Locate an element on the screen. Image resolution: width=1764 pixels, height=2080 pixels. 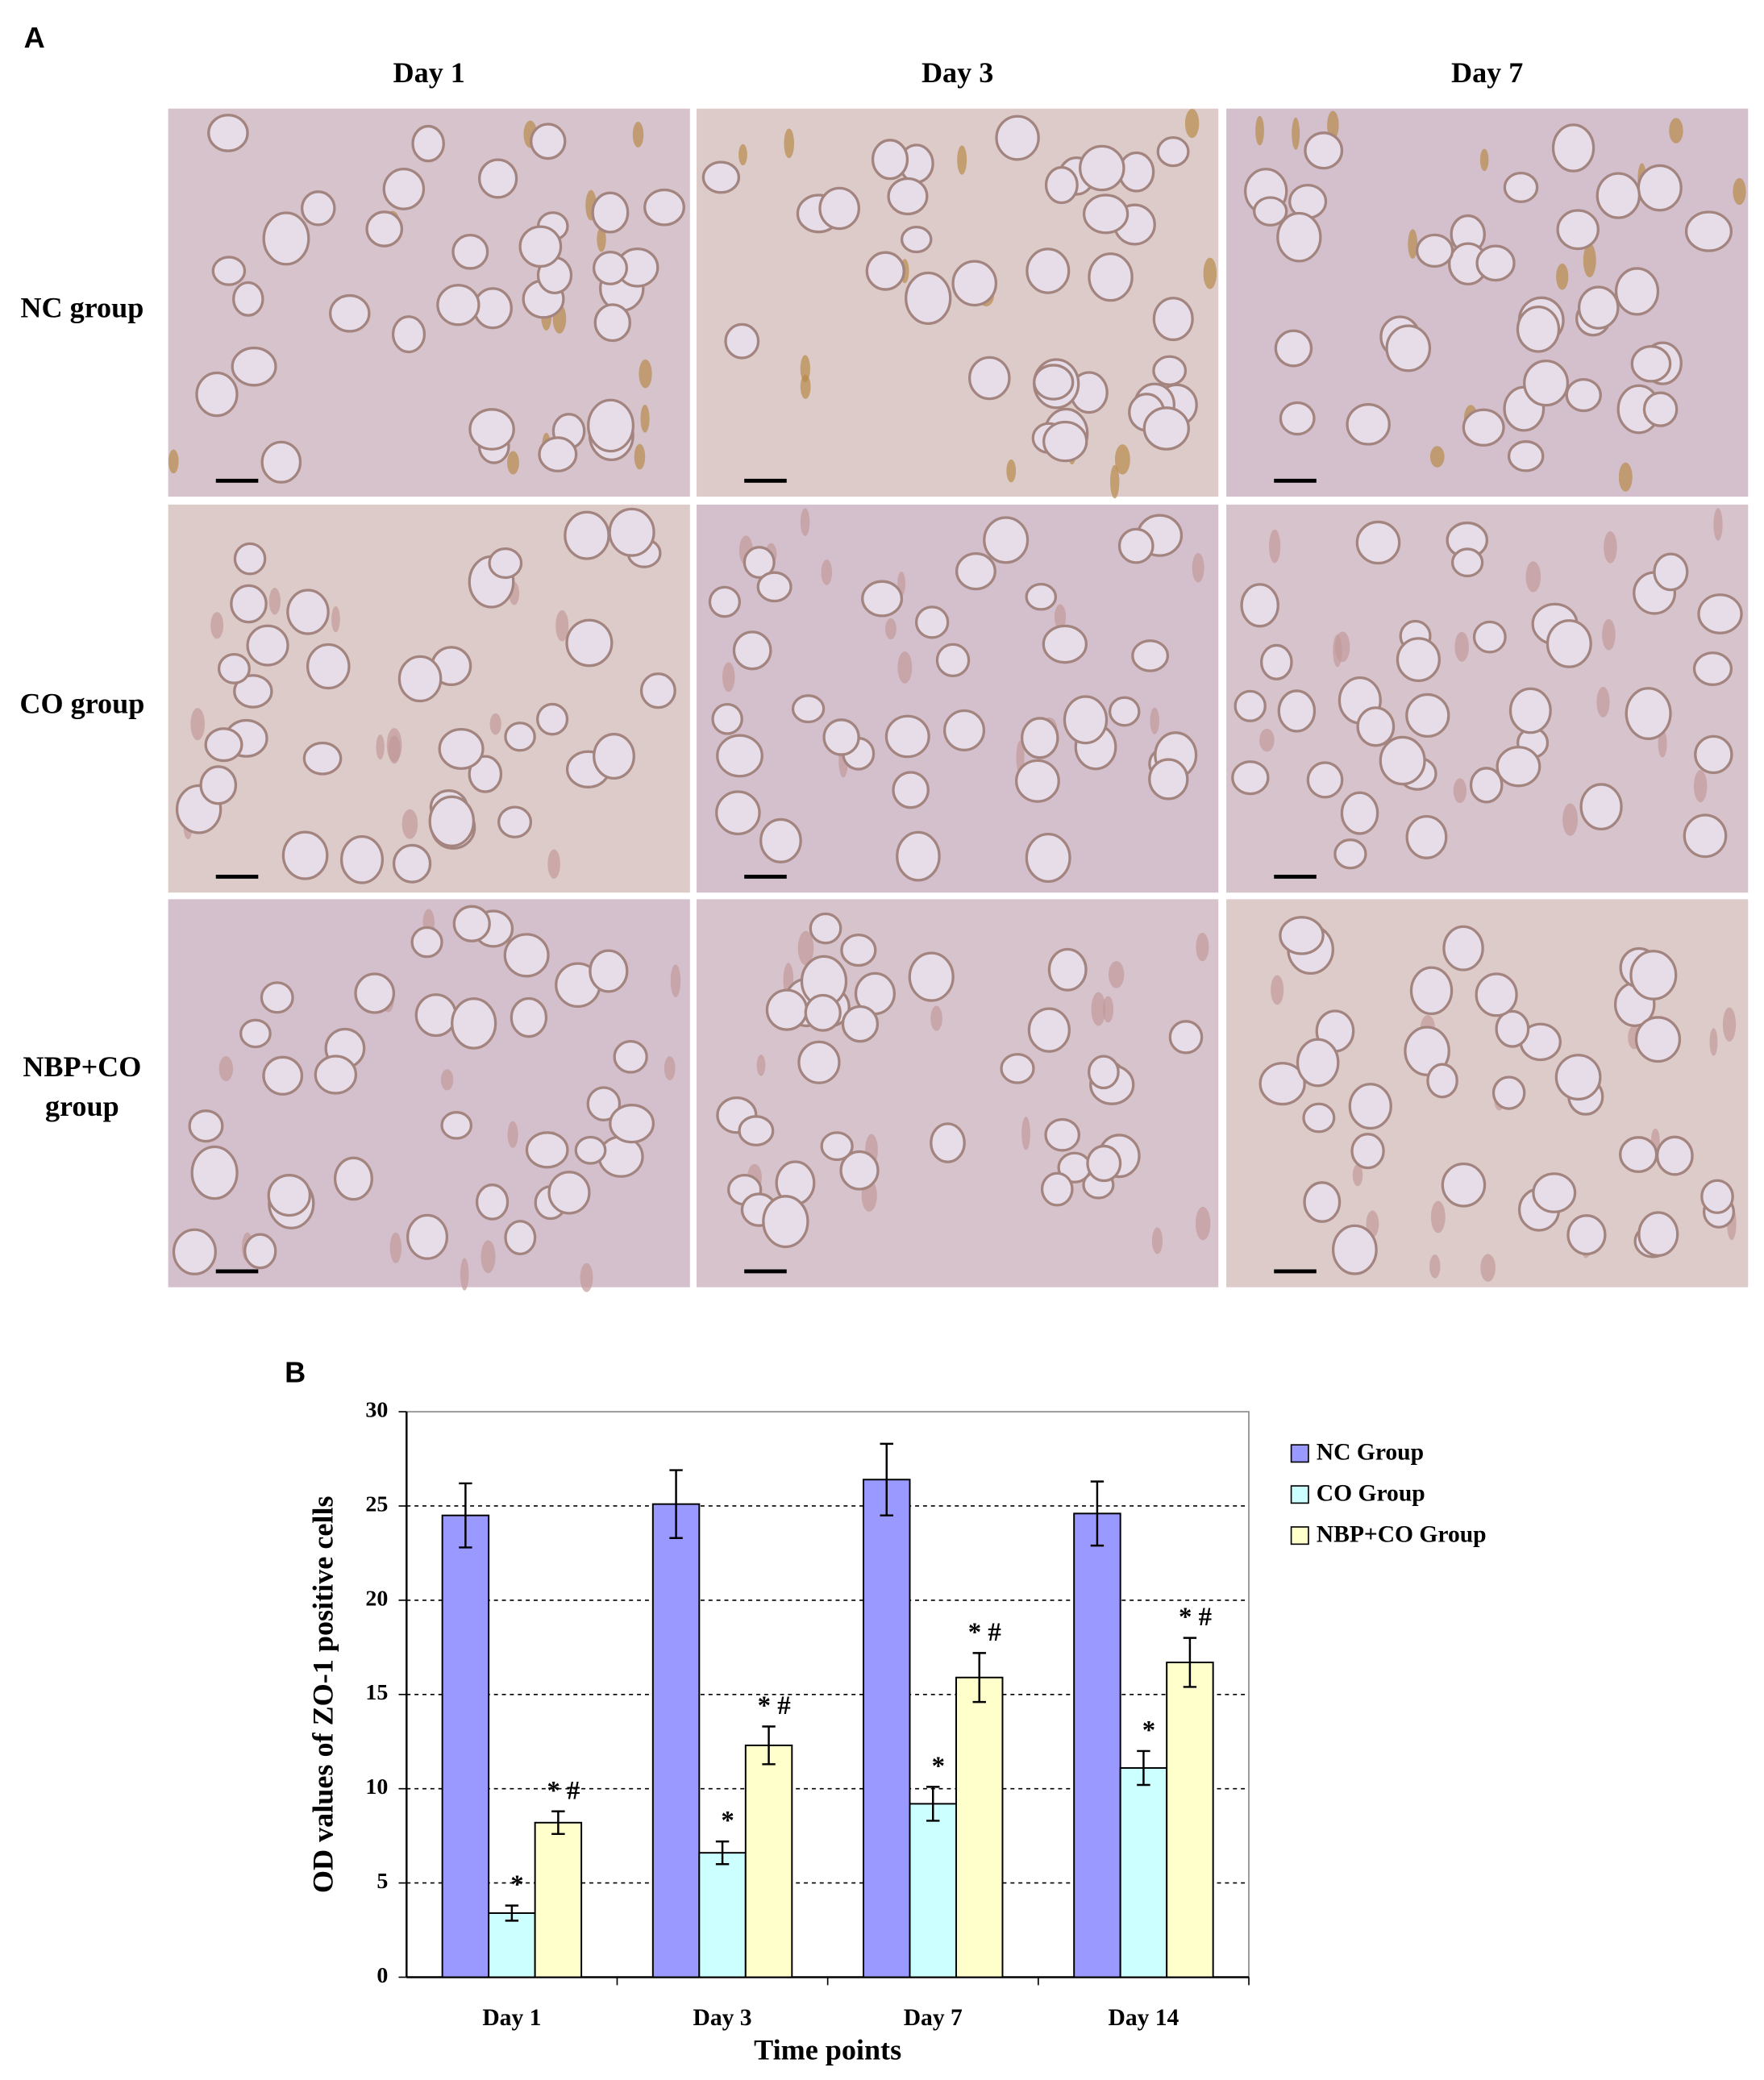
significance: * # is located at coordinates (1195, 1617).